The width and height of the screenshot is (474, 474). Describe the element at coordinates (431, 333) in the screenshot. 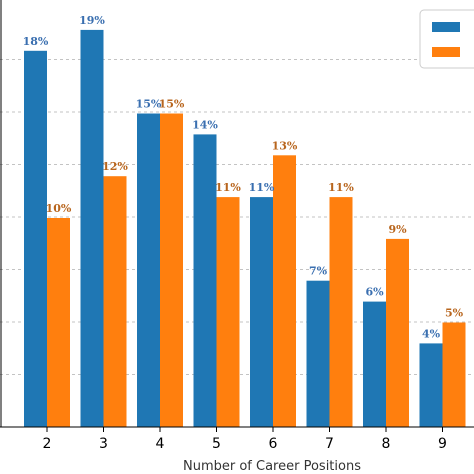

I see `data-label: 4%` at that location.